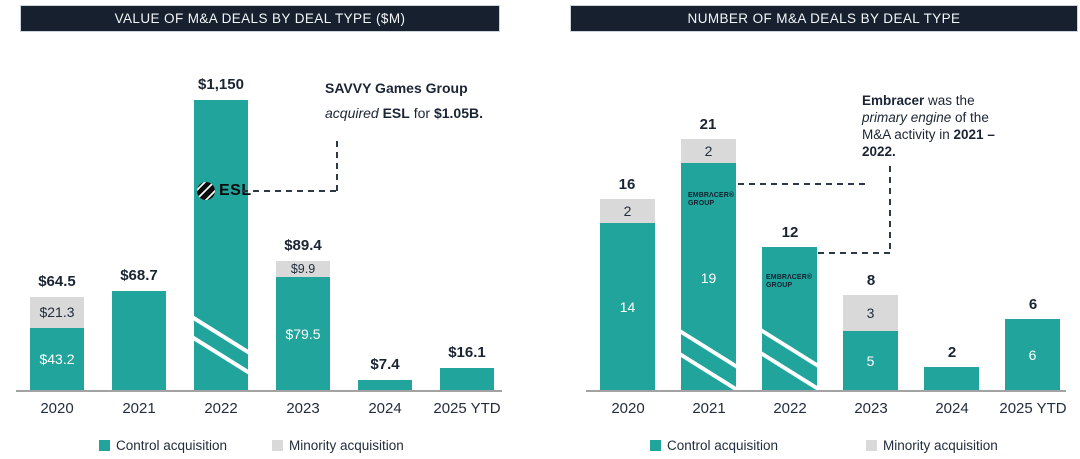  Describe the element at coordinates (221, 408) in the screenshot. I see `value-category-2022: 2022` at that location.